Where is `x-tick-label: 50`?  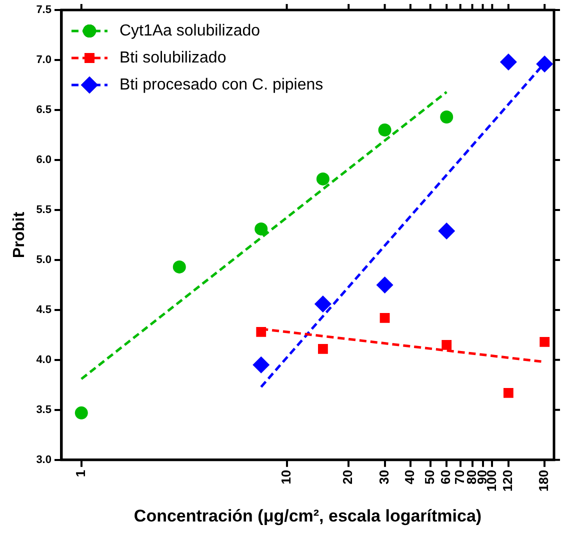 x-tick-label: 50 is located at coordinates (429, 477).